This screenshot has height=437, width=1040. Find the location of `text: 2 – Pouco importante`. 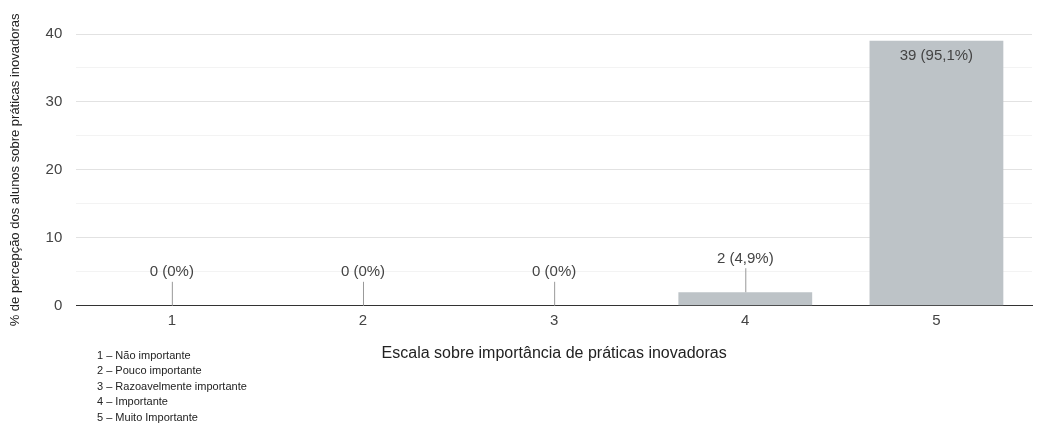

text: 2 – Pouco importante is located at coordinates (149, 370).